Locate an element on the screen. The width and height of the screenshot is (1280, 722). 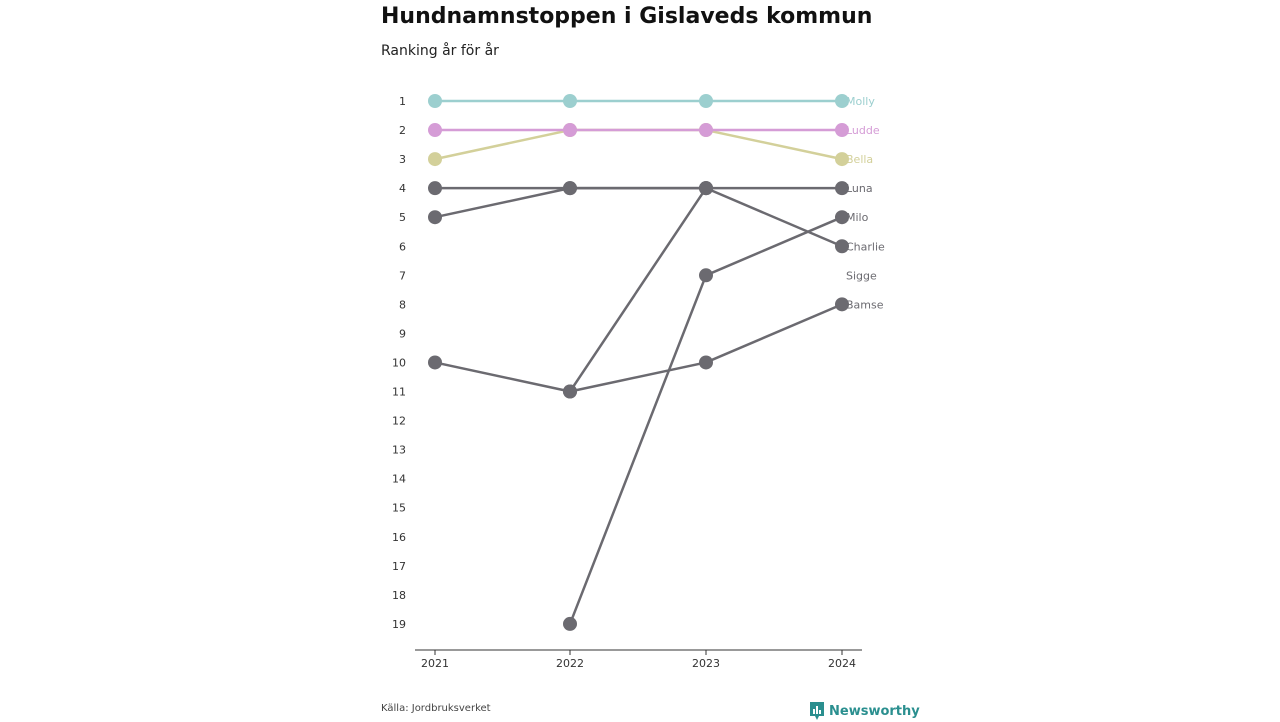
y-tick-label: 4 is located at coordinates (402, 188).